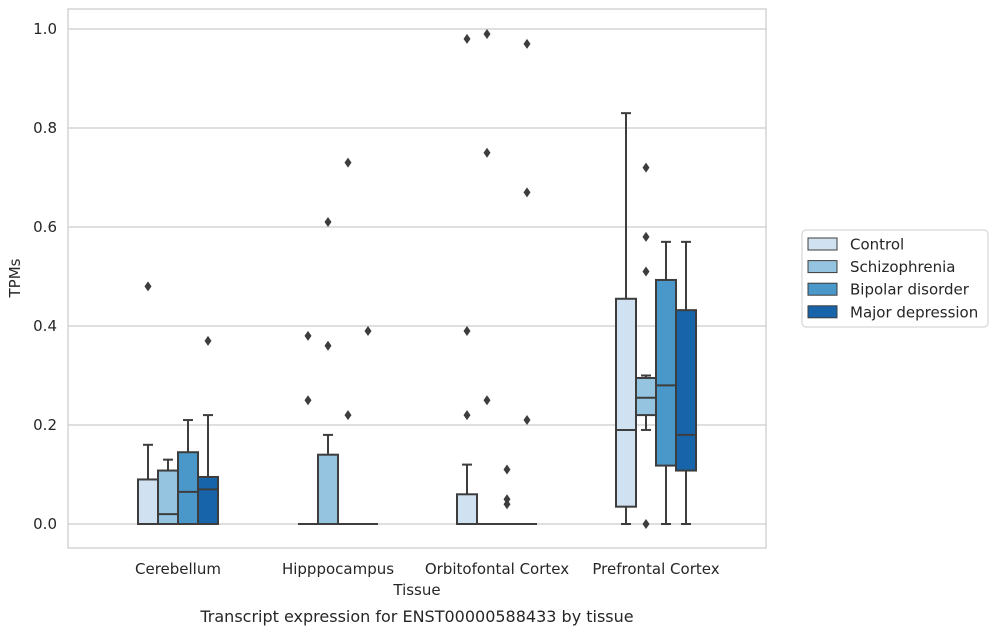 The width and height of the screenshot is (997, 638). I want to click on y-tick-label: 0.2, so click(45, 425).